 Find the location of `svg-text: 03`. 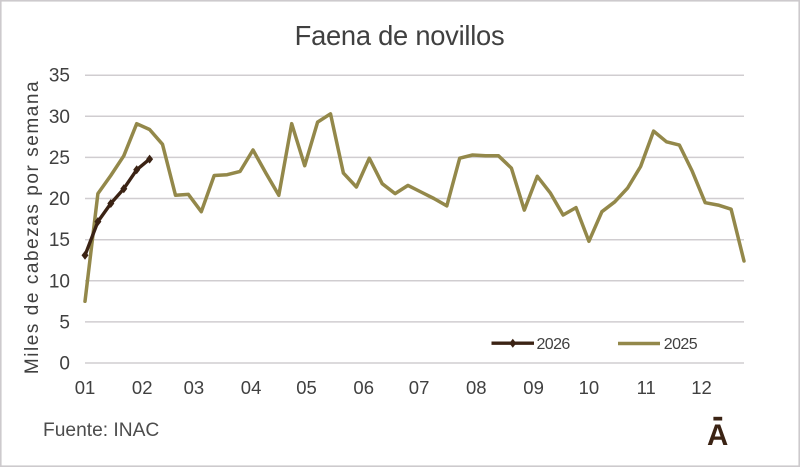

svg-text: 03 is located at coordinates (194, 387).